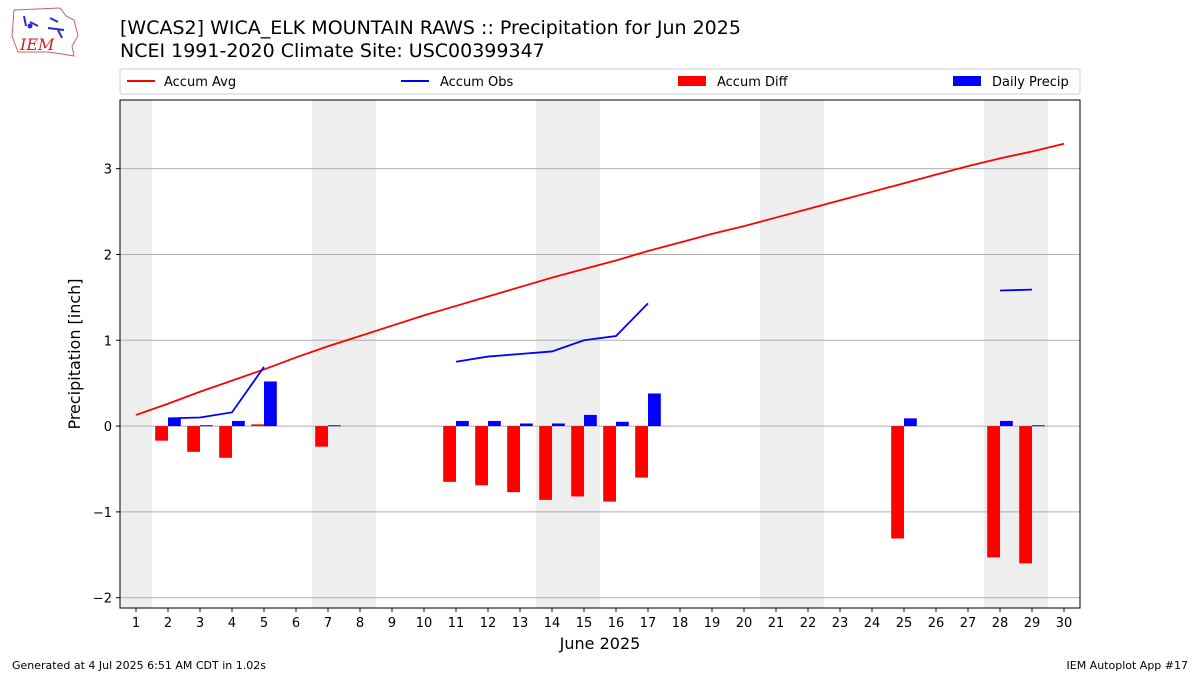 This screenshot has width=1200, height=675. Describe the element at coordinates (74, 353) in the screenshot. I see `y-axis-label: Precipitation [inch]` at that location.